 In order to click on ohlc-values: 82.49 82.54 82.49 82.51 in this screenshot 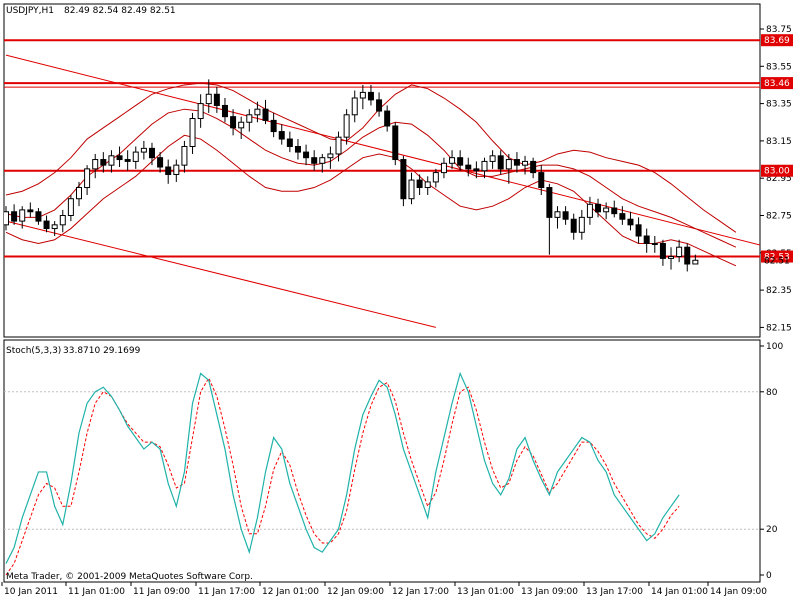, I will do `click(120, 11)`.